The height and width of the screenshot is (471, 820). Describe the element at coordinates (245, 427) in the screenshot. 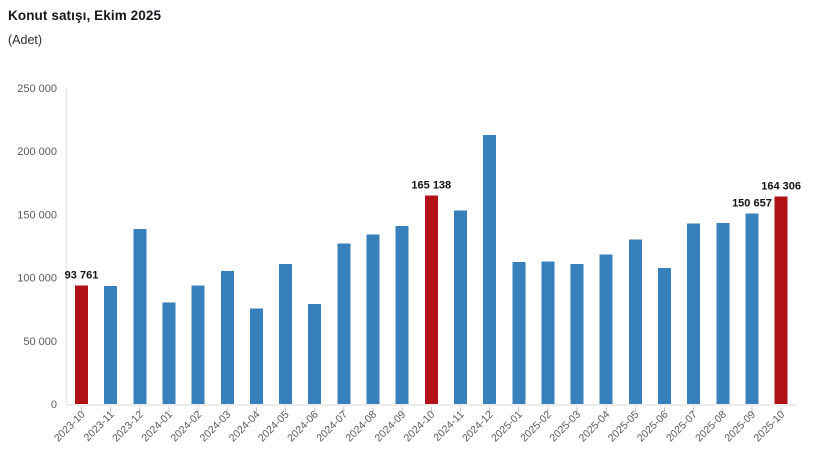

I see `x-tick-label: 2024-04` at that location.